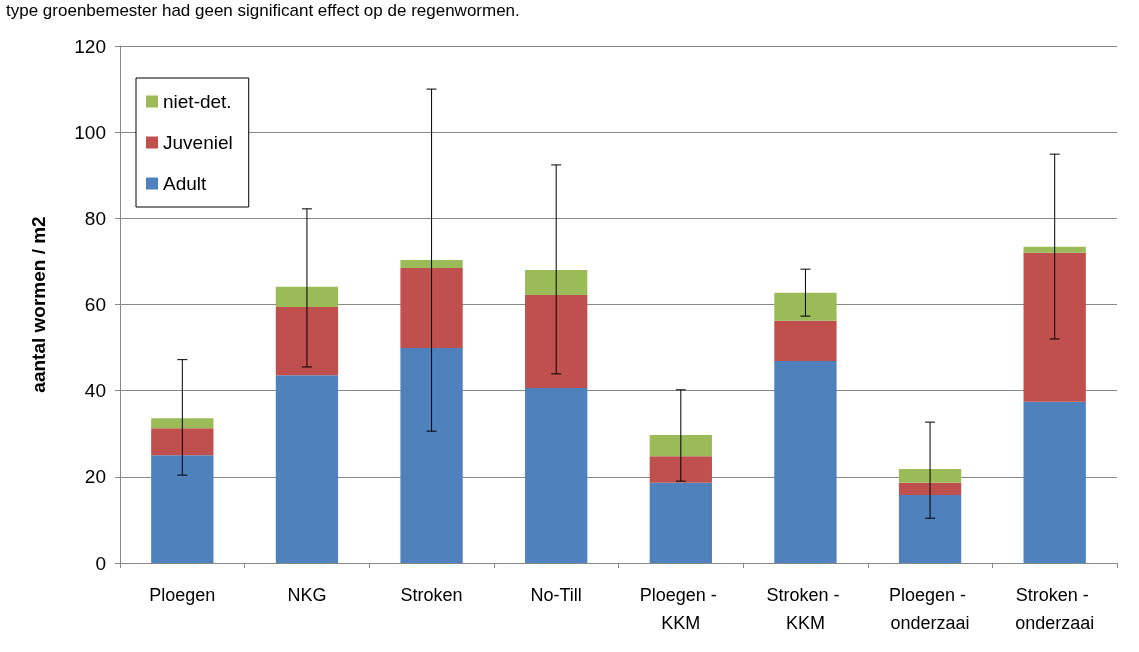 Image resolution: width=1139 pixels, height=652 pixels. Describe the element at coordinates (307, 595) in the screenshot. I see `x-tick-label: NKG` at that location.